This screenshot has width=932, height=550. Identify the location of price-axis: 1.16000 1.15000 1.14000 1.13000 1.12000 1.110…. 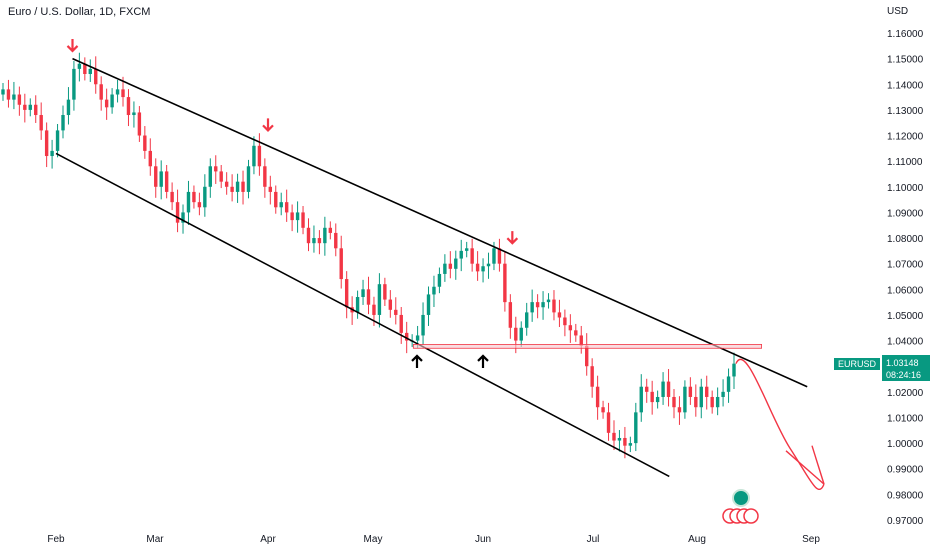
(905, 278).